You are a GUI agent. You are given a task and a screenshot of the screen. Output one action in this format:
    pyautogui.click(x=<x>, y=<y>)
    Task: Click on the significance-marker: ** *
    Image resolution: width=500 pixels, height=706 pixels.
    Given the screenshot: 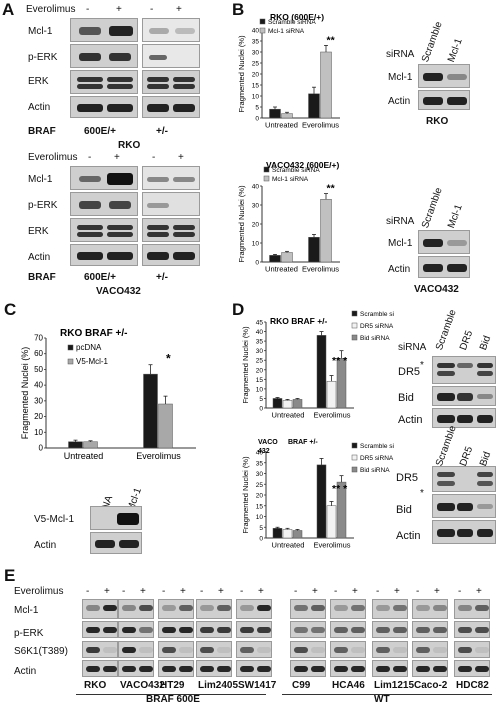 What is the action you would take?
    pyautogui.click(x=340, y=489)
    